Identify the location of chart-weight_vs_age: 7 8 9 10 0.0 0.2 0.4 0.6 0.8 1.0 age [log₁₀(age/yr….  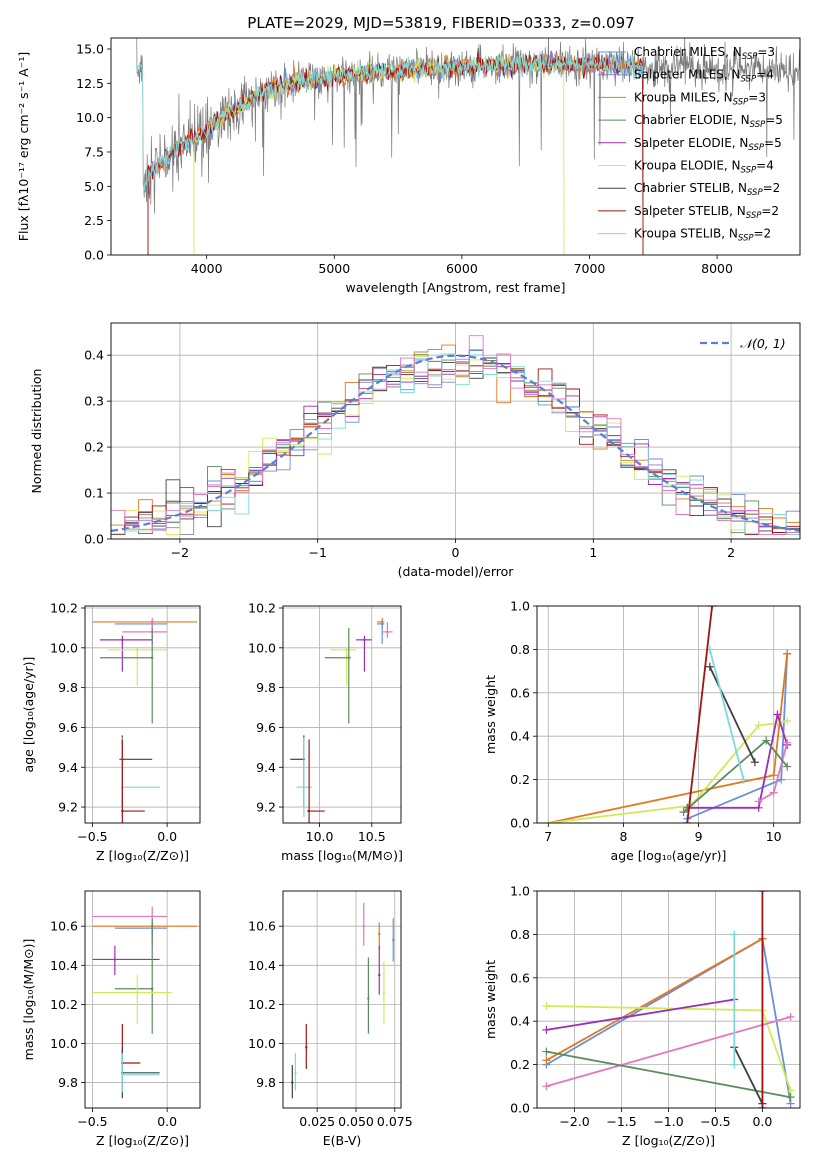
(642, 731).